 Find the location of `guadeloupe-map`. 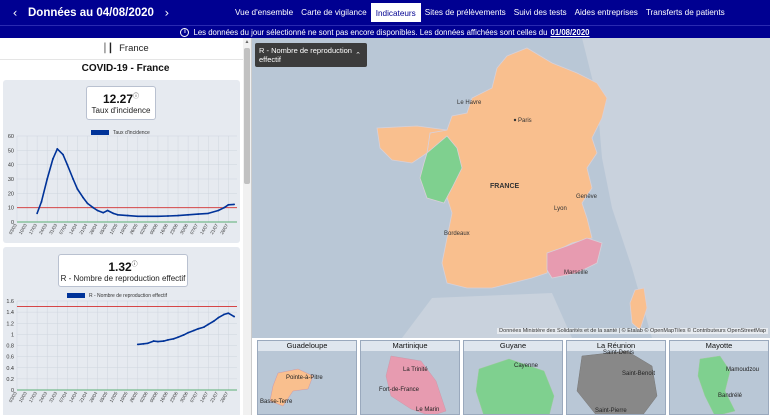

guadeloupe-map is located at coordinates (291, 387).